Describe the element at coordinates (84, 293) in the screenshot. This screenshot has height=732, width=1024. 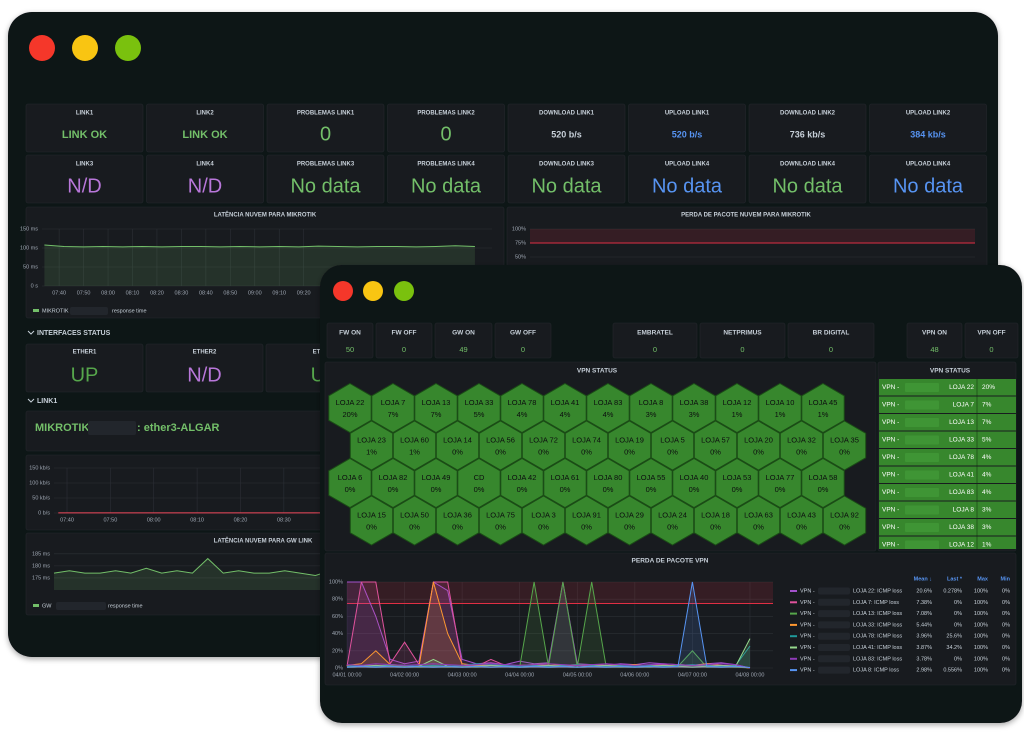
I see `x-tick-label: 07:50` at that location.